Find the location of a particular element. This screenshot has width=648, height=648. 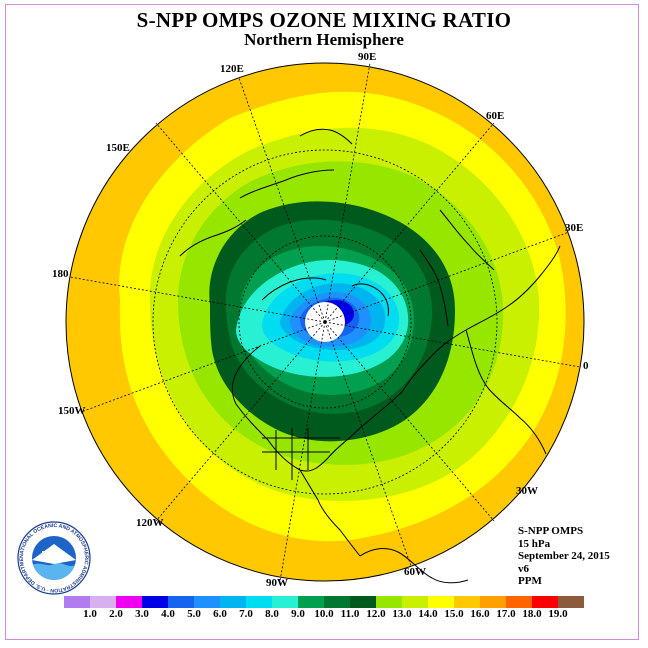

colorbar-label: 12.0 is located at coordinates (376, 614).